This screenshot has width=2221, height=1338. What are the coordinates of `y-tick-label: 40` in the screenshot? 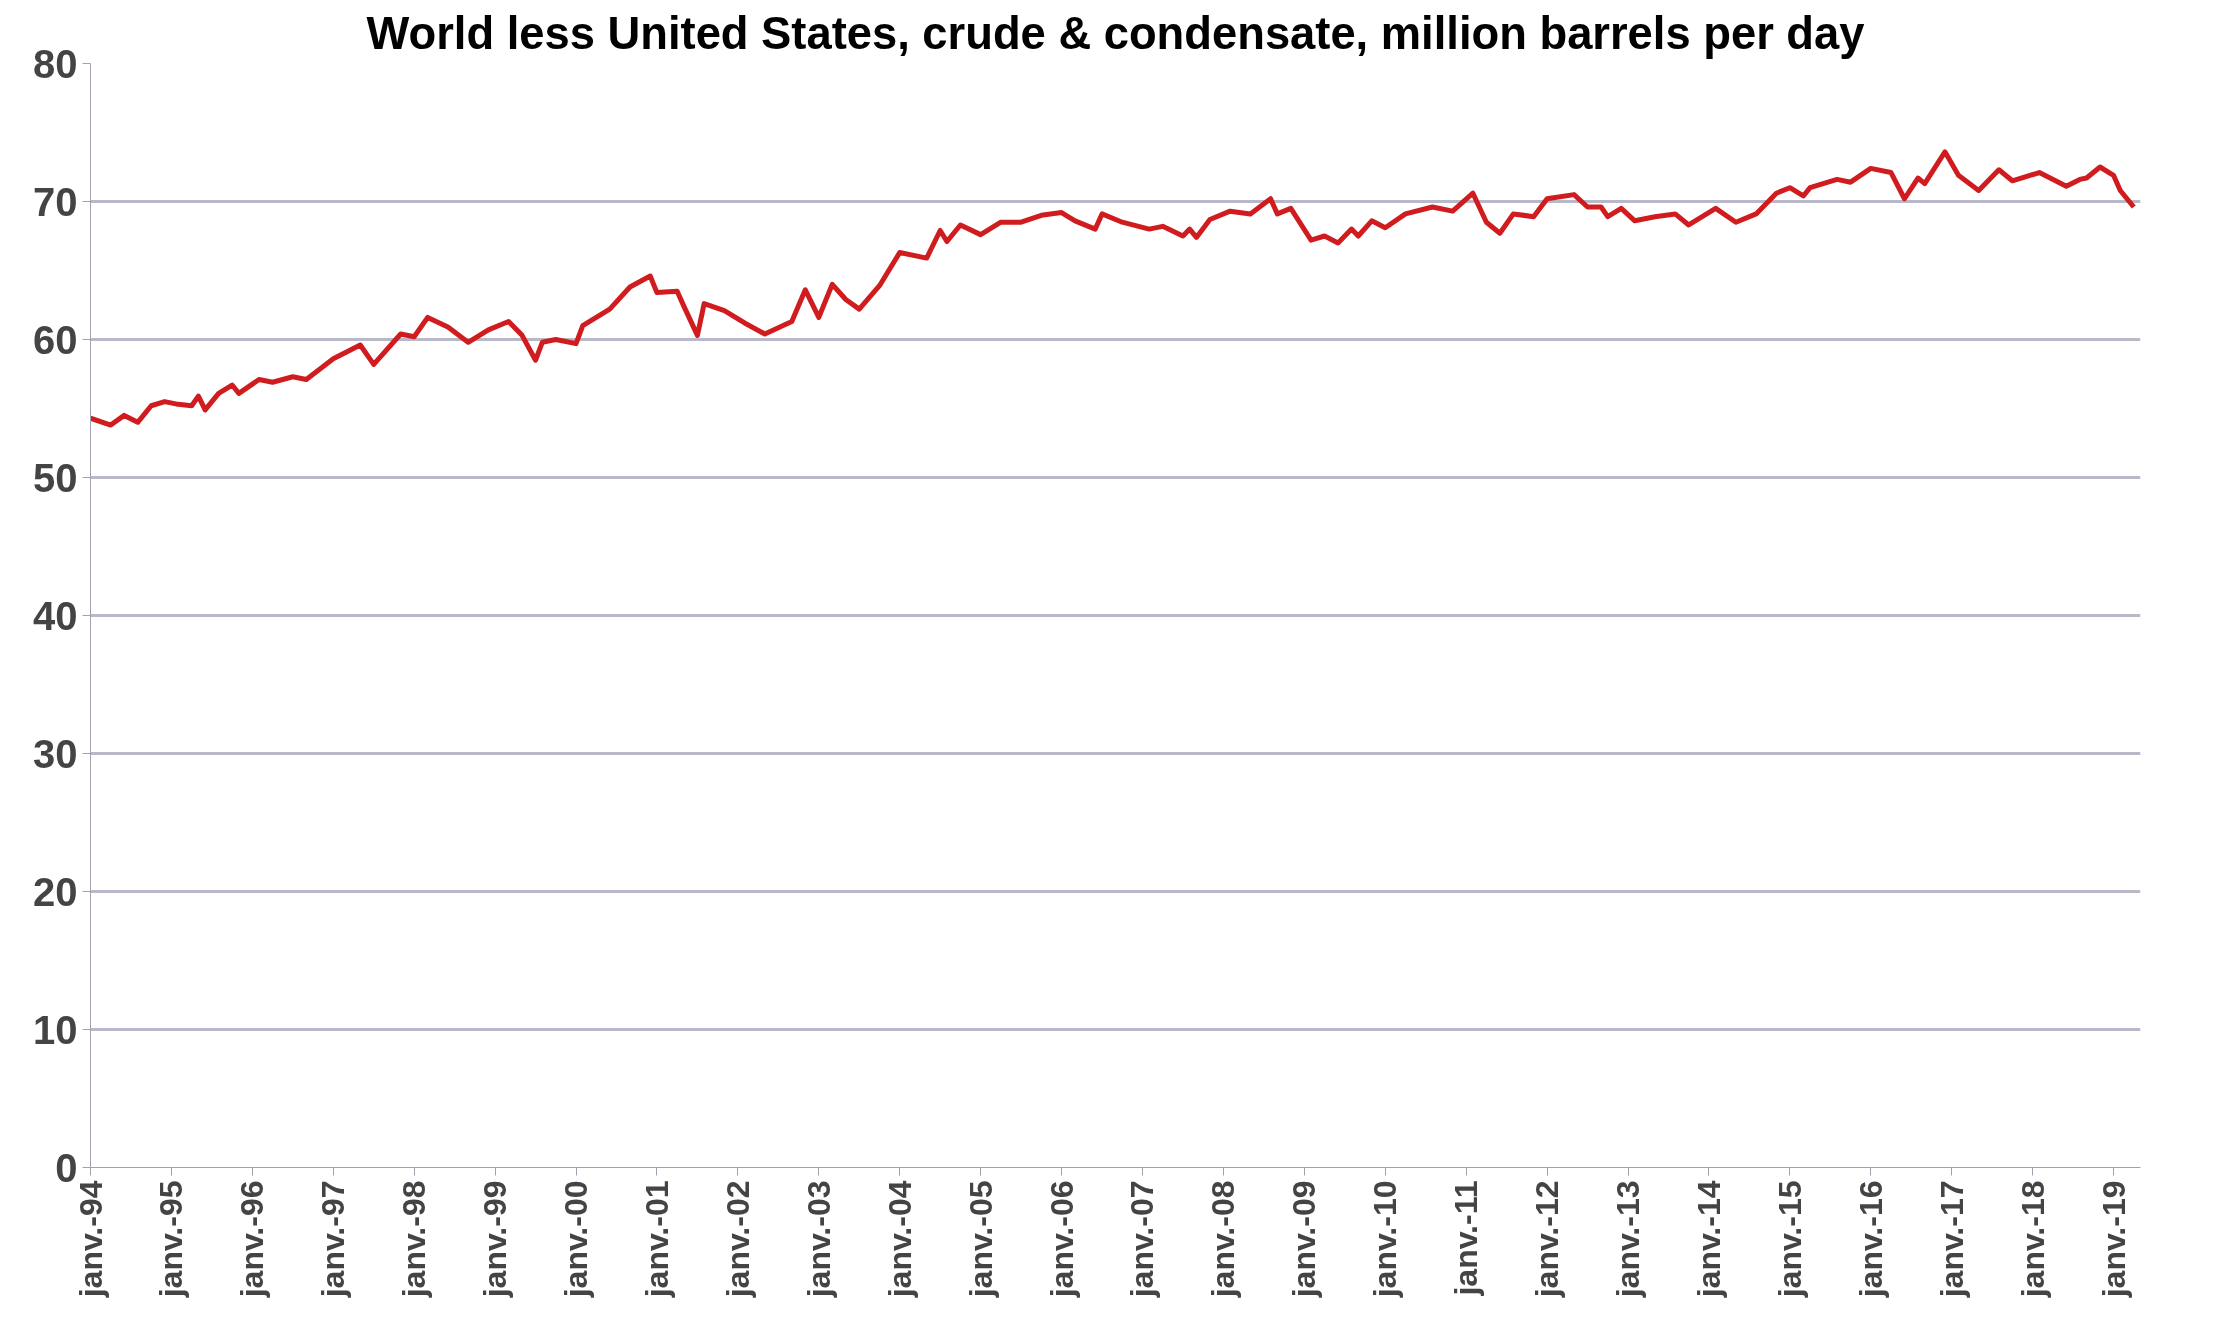 It's located at (55, 615).